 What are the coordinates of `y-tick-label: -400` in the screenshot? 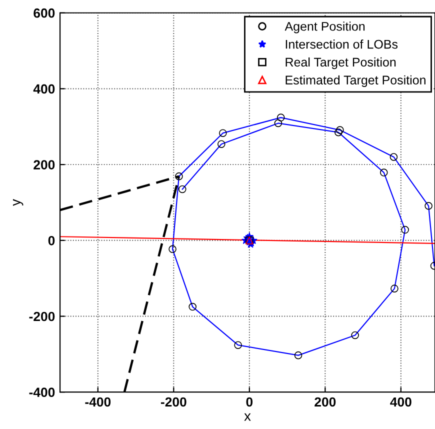 It's located at (42, 393).